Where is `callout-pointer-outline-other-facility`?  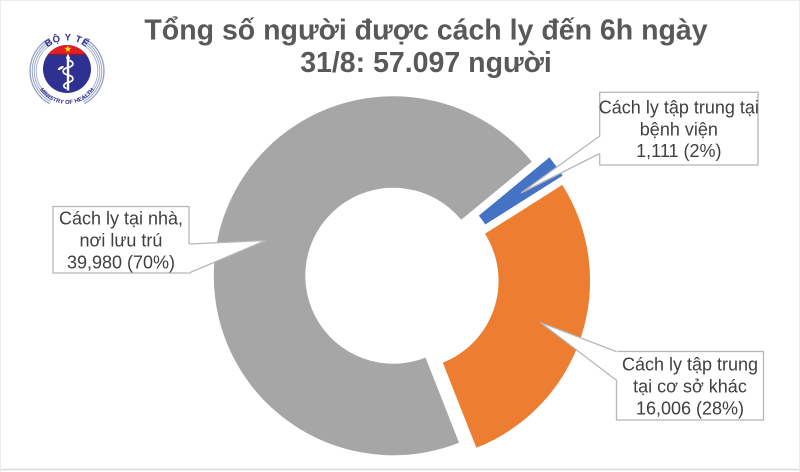 callout-pointer-outline-other-facility is located at coordinates (578, 351).